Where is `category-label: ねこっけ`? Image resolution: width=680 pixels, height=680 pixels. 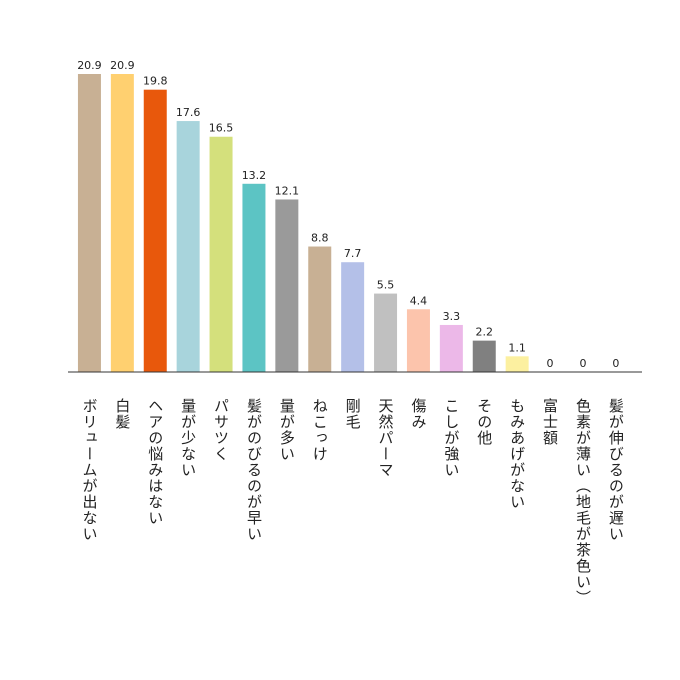
category-label: ねこっけ is located at coordinates (320, 430).